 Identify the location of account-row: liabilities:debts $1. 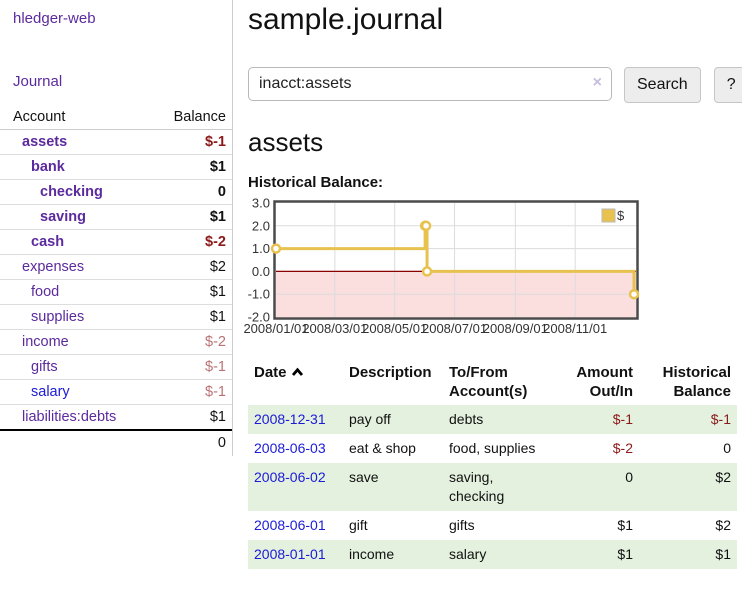
(116, 417).